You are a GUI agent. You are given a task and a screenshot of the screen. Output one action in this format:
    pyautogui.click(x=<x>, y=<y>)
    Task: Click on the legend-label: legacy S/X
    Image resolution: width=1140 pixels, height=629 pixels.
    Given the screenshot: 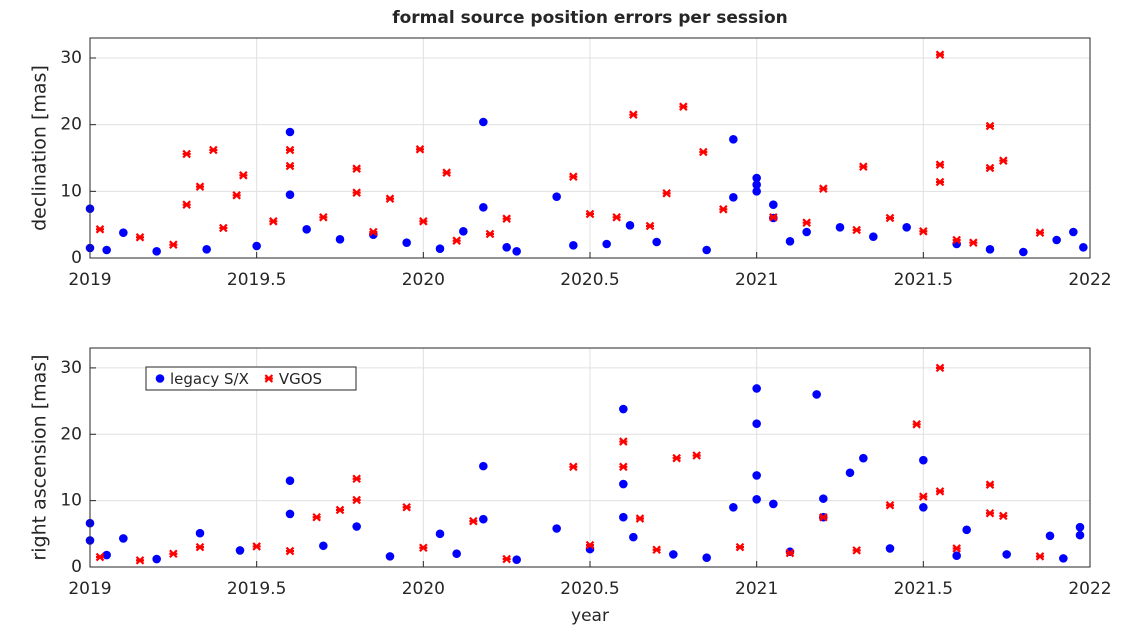 What is the action you would take?
    pyautogui.click(x=209, y=379)
    